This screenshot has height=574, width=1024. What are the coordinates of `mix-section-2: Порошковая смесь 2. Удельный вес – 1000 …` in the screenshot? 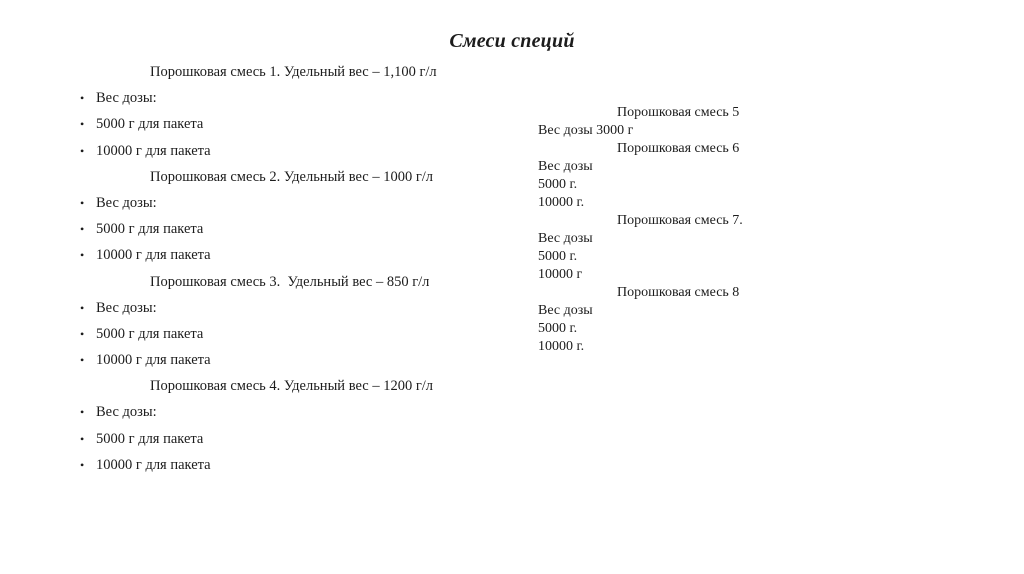 It's located at (305, 216).